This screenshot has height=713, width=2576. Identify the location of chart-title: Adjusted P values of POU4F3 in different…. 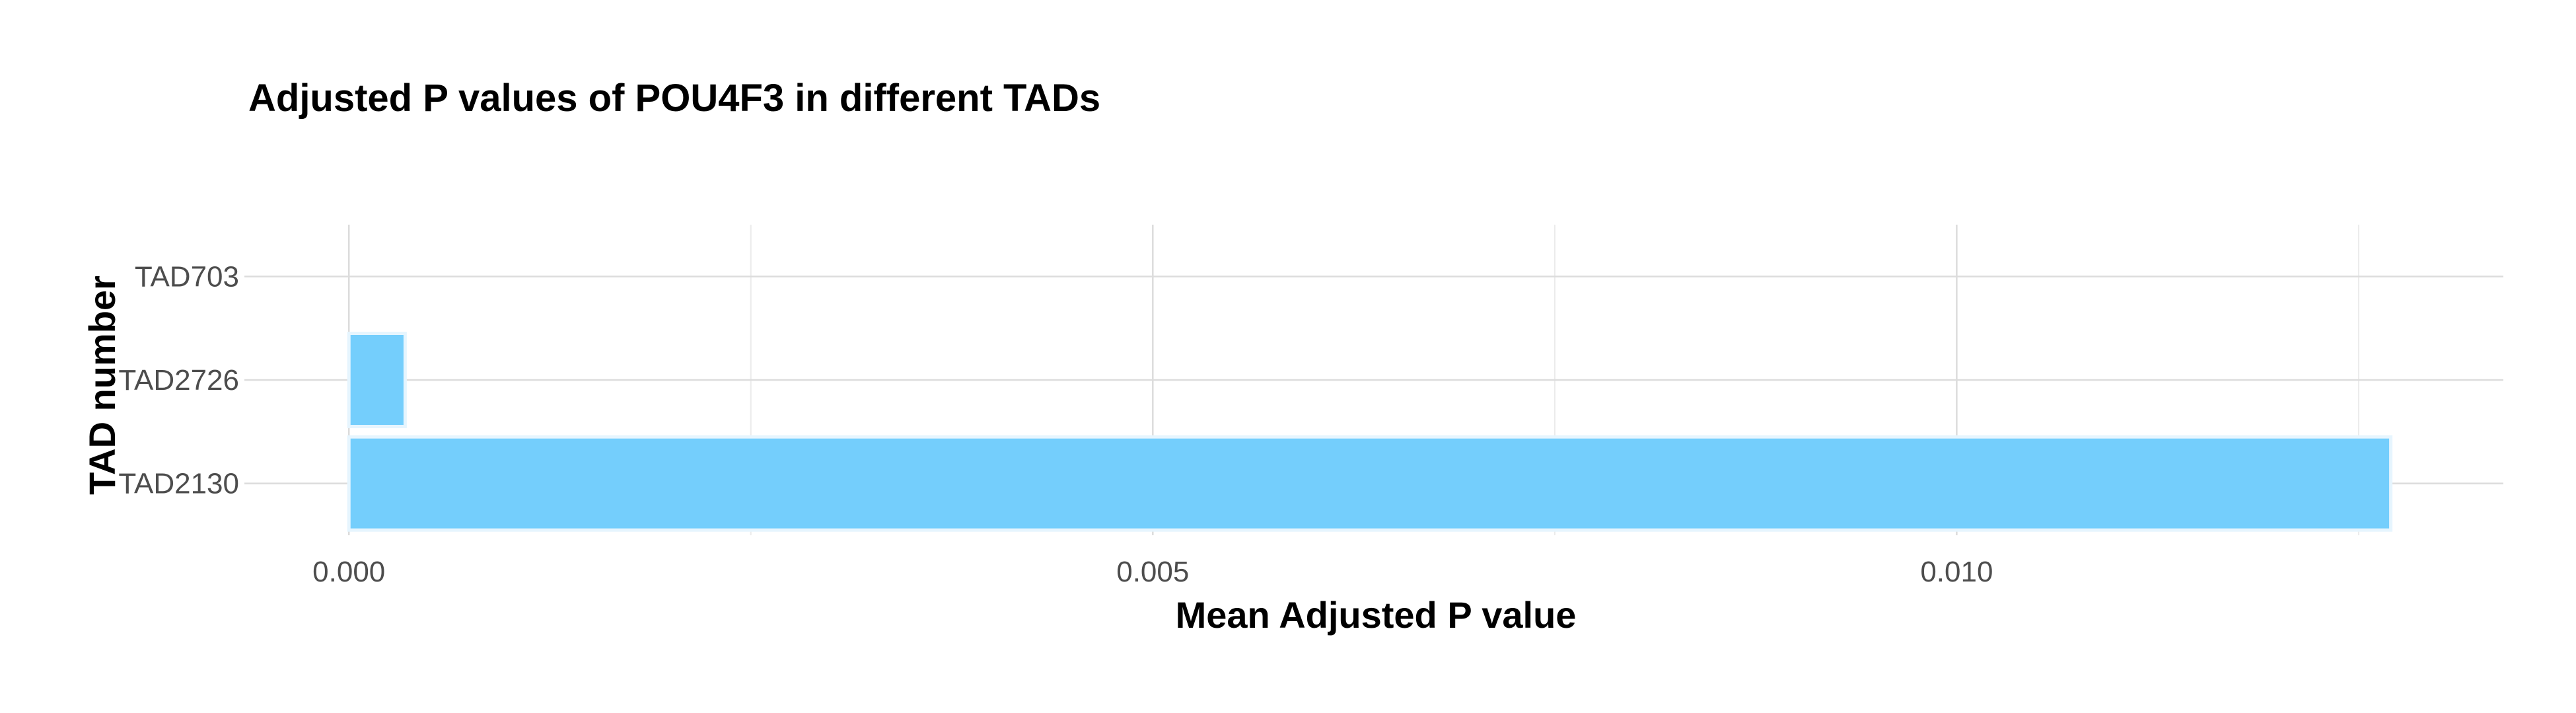
(674, 98).